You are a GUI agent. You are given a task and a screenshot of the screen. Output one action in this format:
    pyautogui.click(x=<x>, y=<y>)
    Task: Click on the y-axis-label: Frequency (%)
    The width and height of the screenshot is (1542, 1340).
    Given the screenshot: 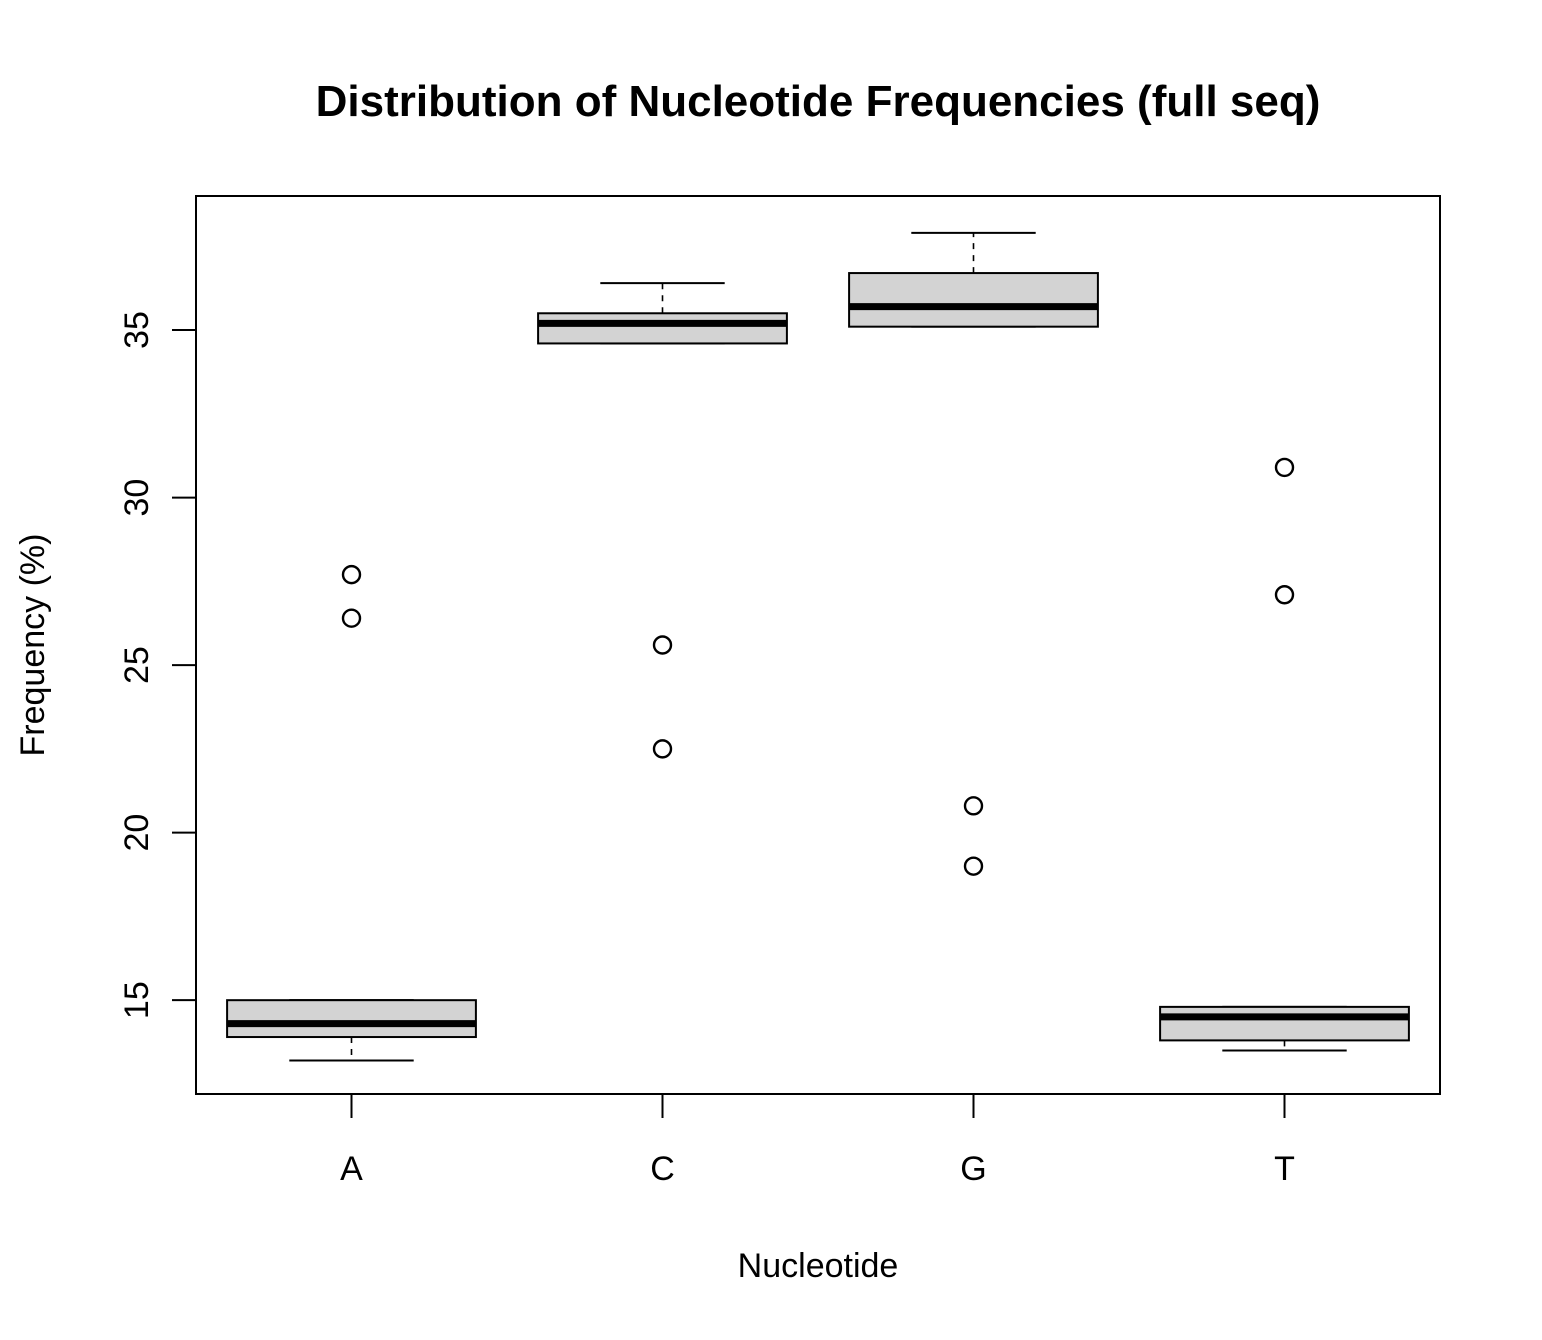 What is the action you would take?
    pyautogui.click(x=33, y=645)
    